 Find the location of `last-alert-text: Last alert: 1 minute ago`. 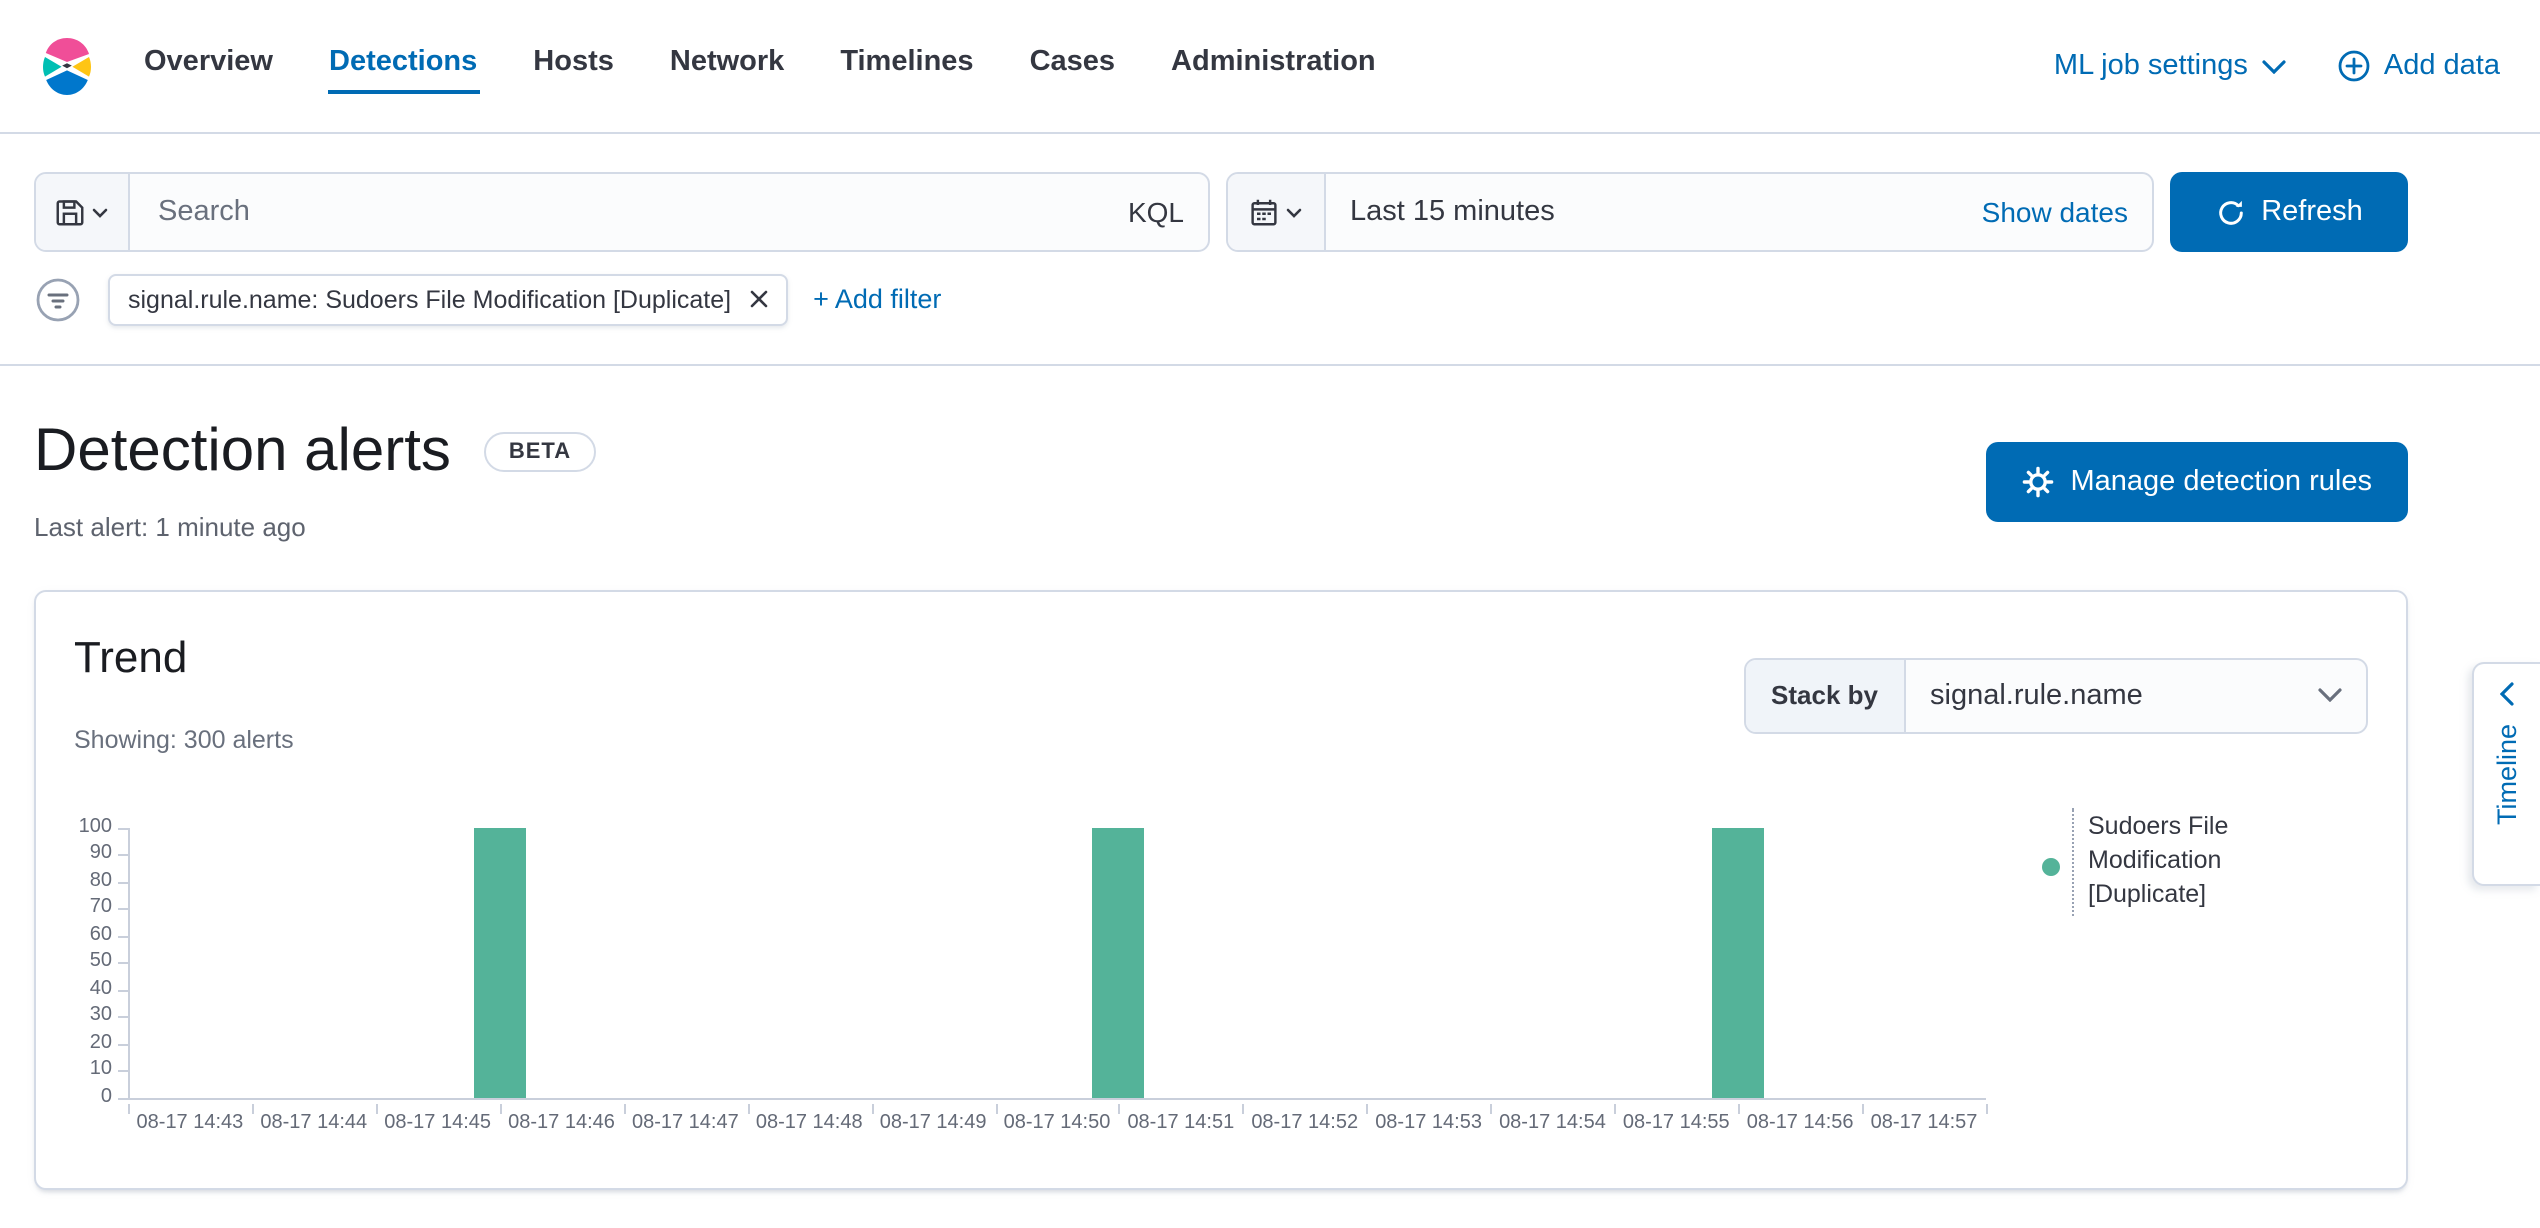

last-alert-text: Last alert: 1 minute ago is located at coordinates (170, 526).